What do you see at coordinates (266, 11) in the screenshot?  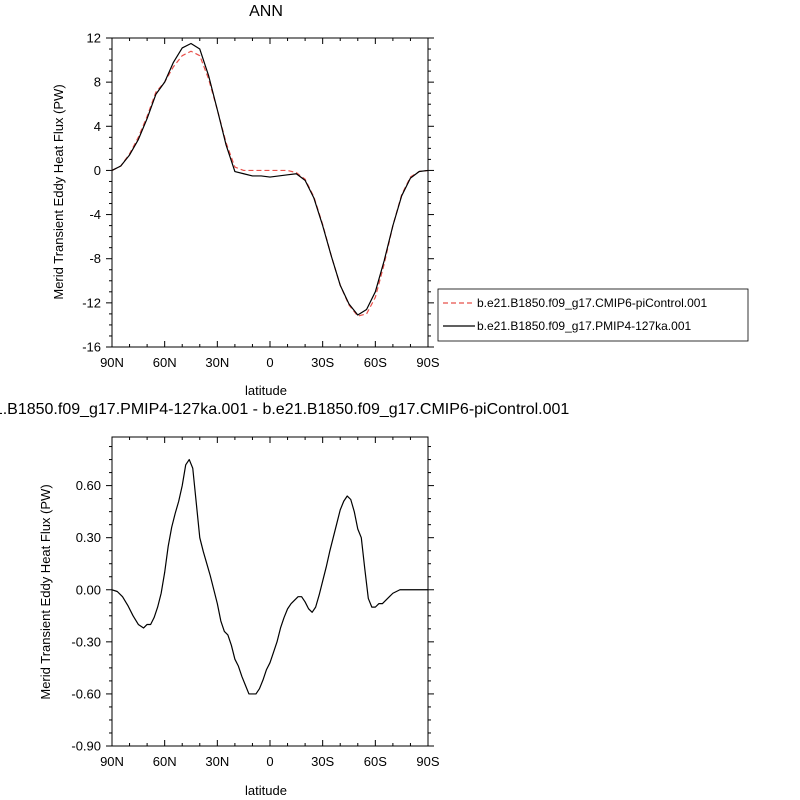 I see `chart1-title: ANN` at bounding box center [266, 11].